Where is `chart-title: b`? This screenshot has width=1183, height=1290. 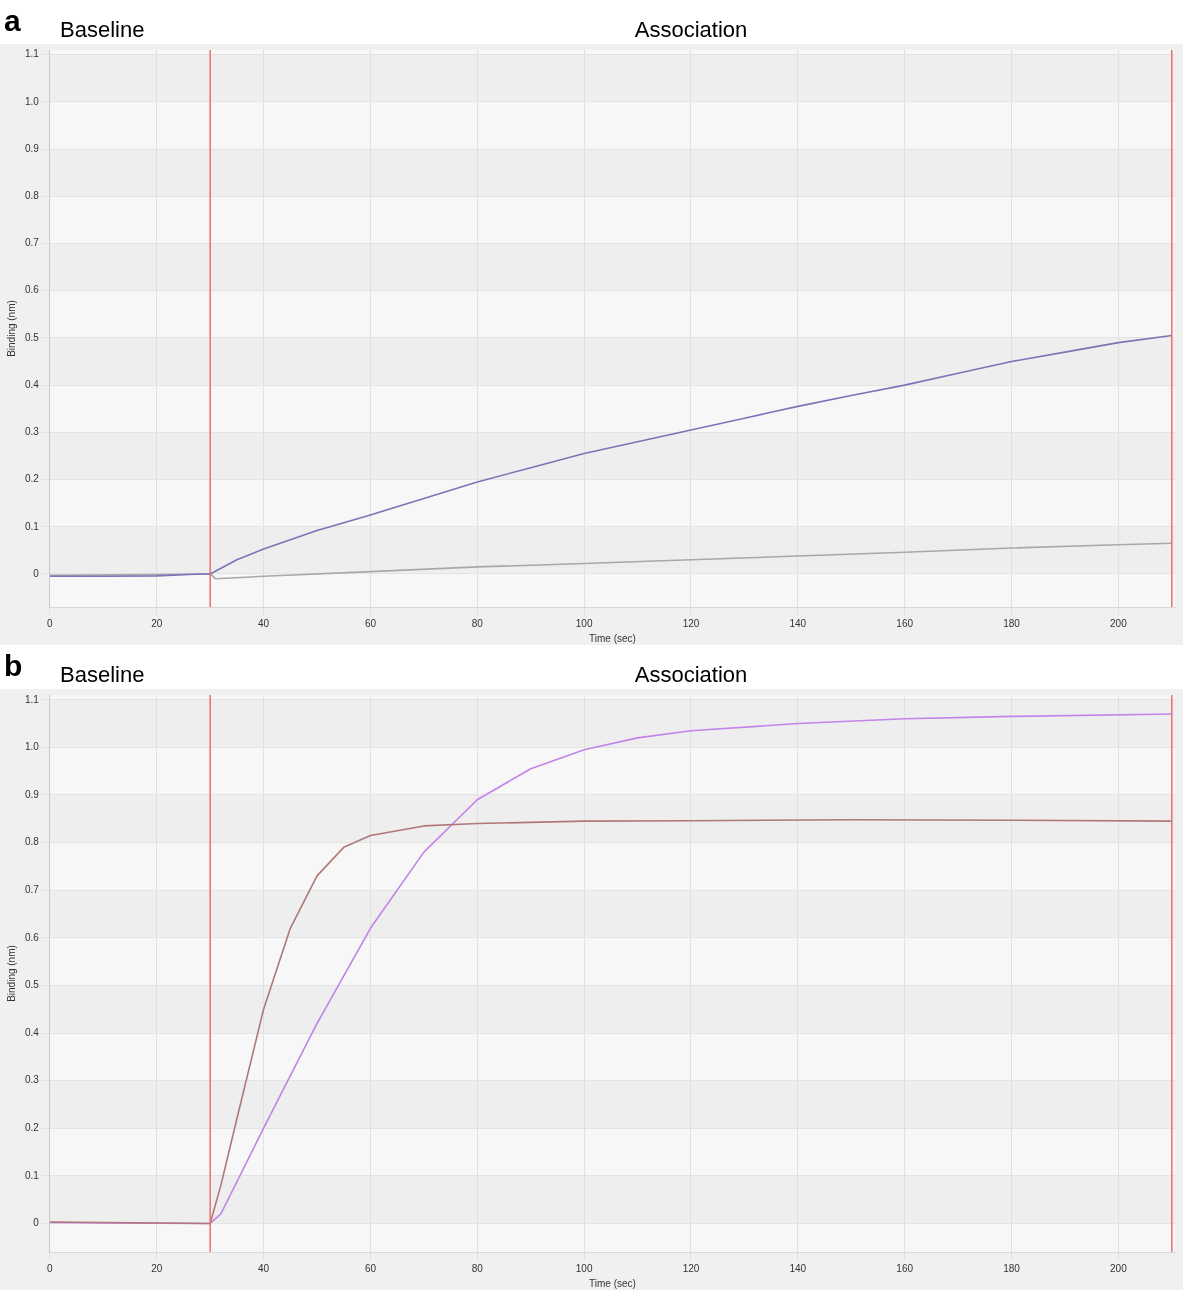 chart-title: b is located at coordinates (13, 666).